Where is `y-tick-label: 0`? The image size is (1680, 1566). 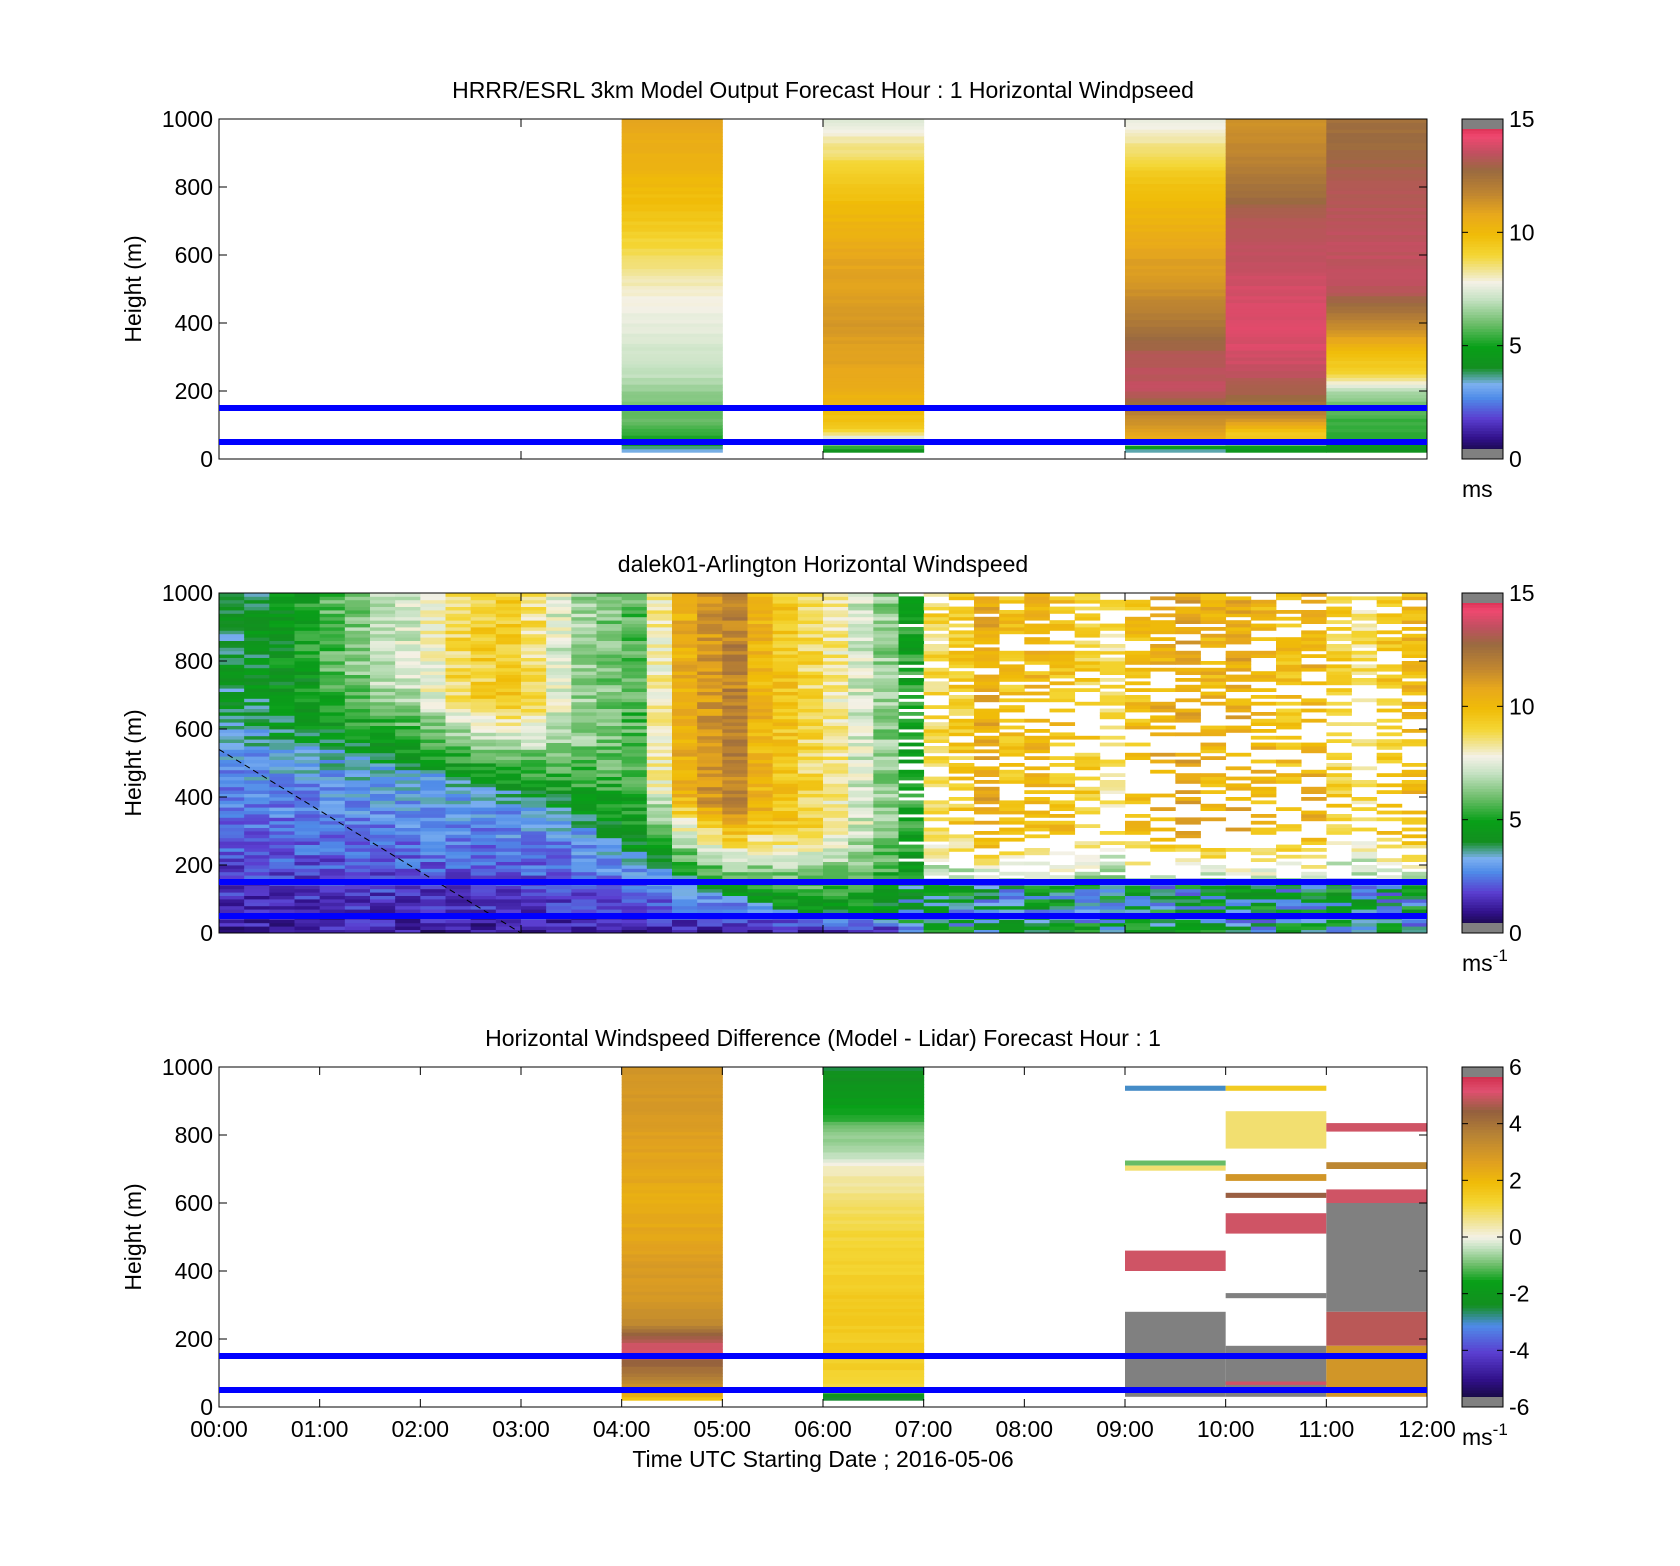
y-tick-label: 0 is located at coordinates (206, 933).